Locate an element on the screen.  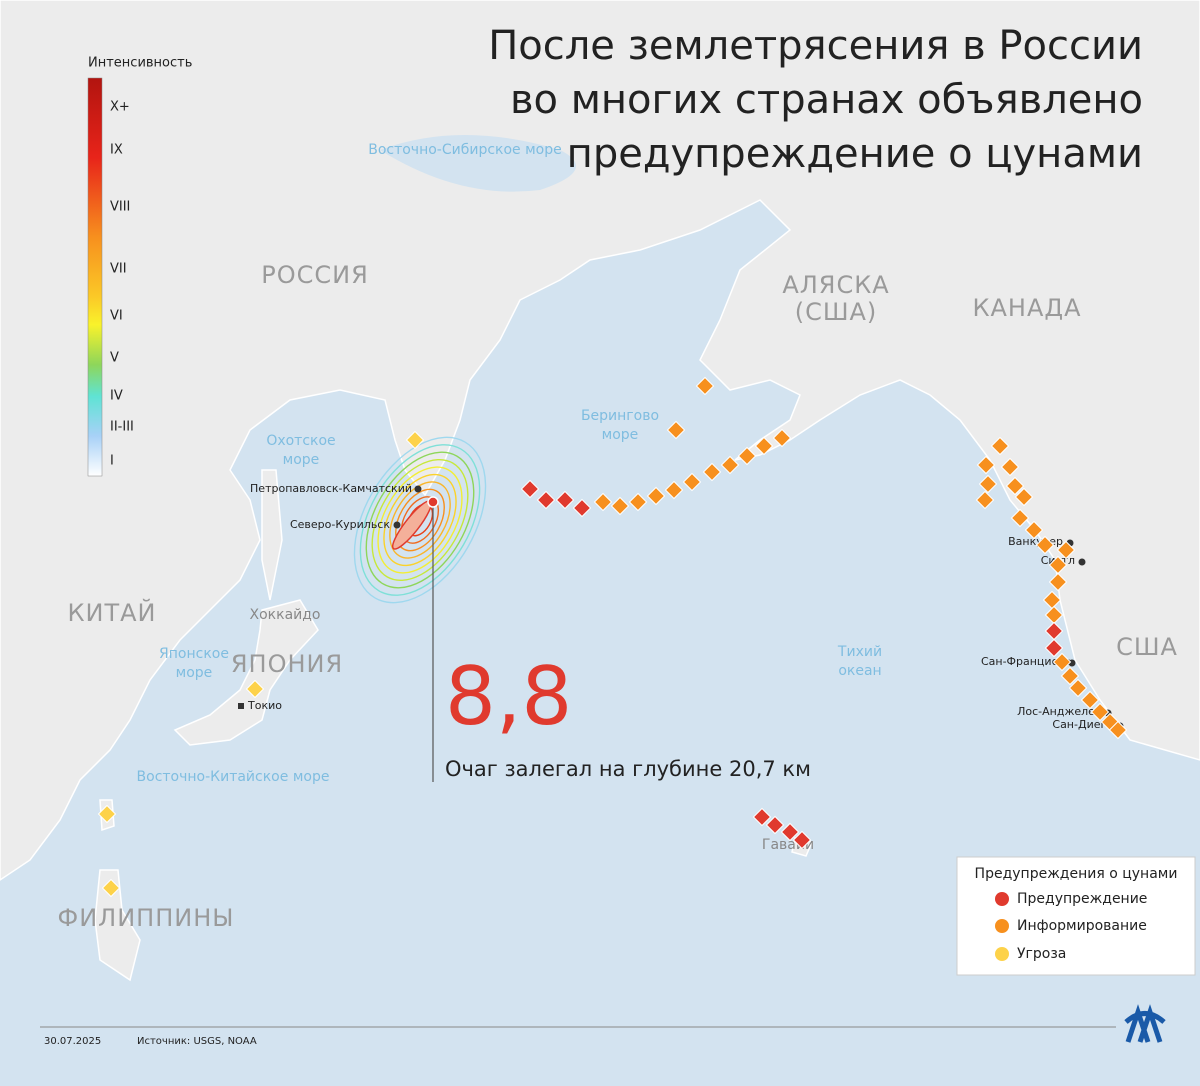
title-line: После землетрясения в России is located at coordinates (815, 46).